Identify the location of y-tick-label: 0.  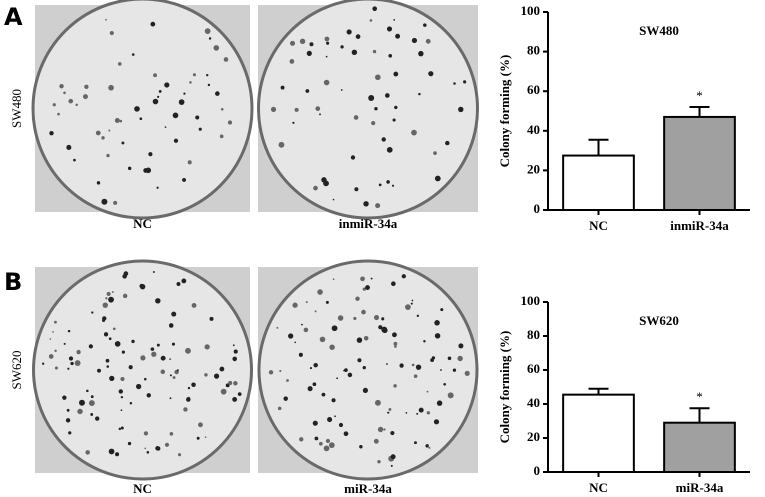
(537, 208).